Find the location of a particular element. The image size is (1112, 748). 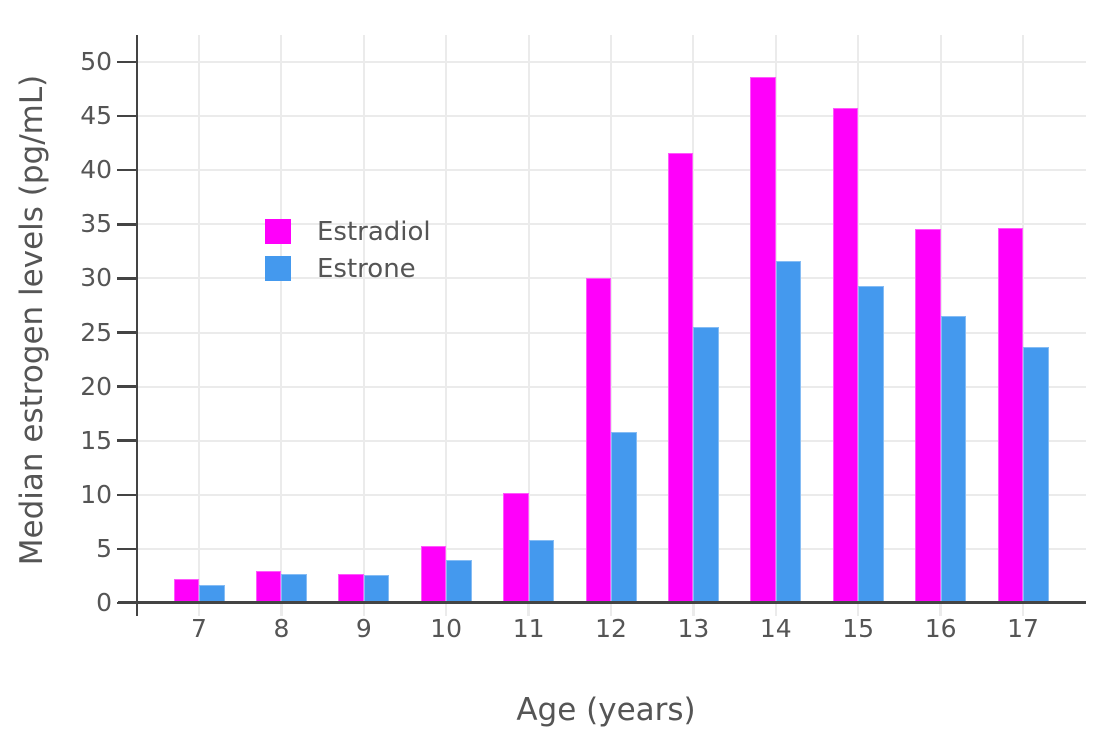

estradiol-swatch-icon is located at coordinates (278, 231).